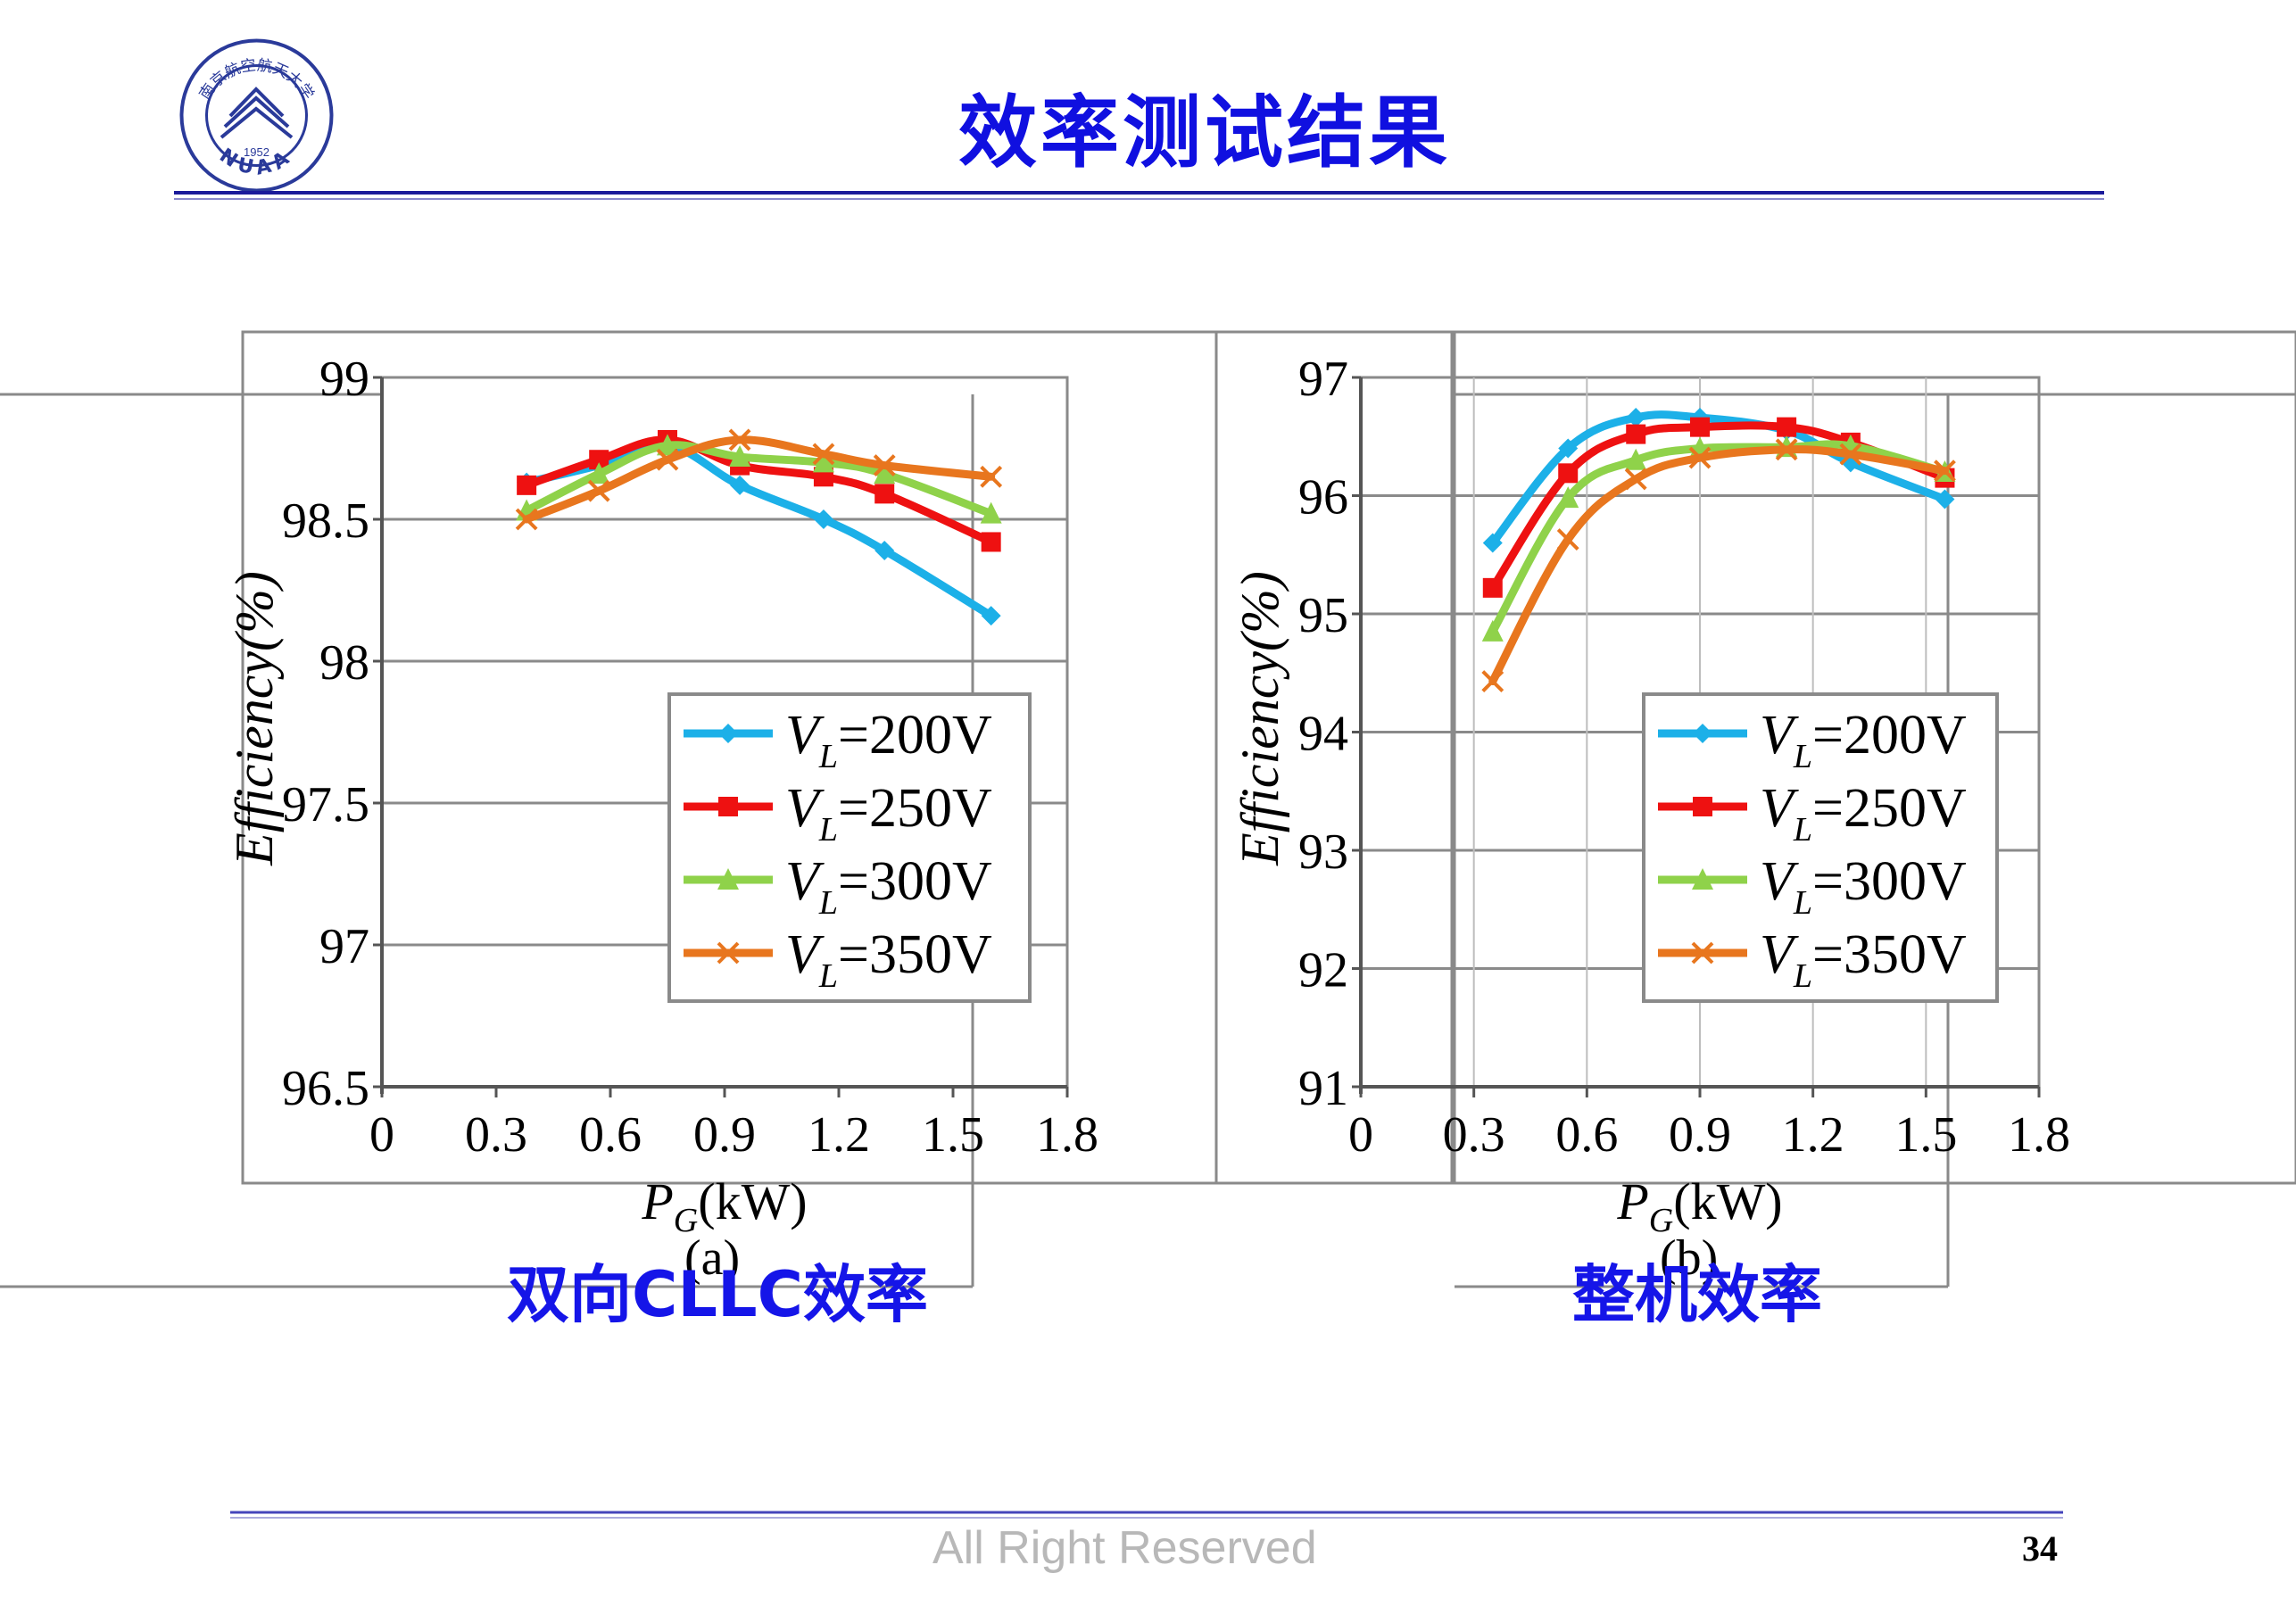 The height and width of the screenshot is (1623, 2296). I want to click on x-tick-label: 1.8, so click(2039, 1135).